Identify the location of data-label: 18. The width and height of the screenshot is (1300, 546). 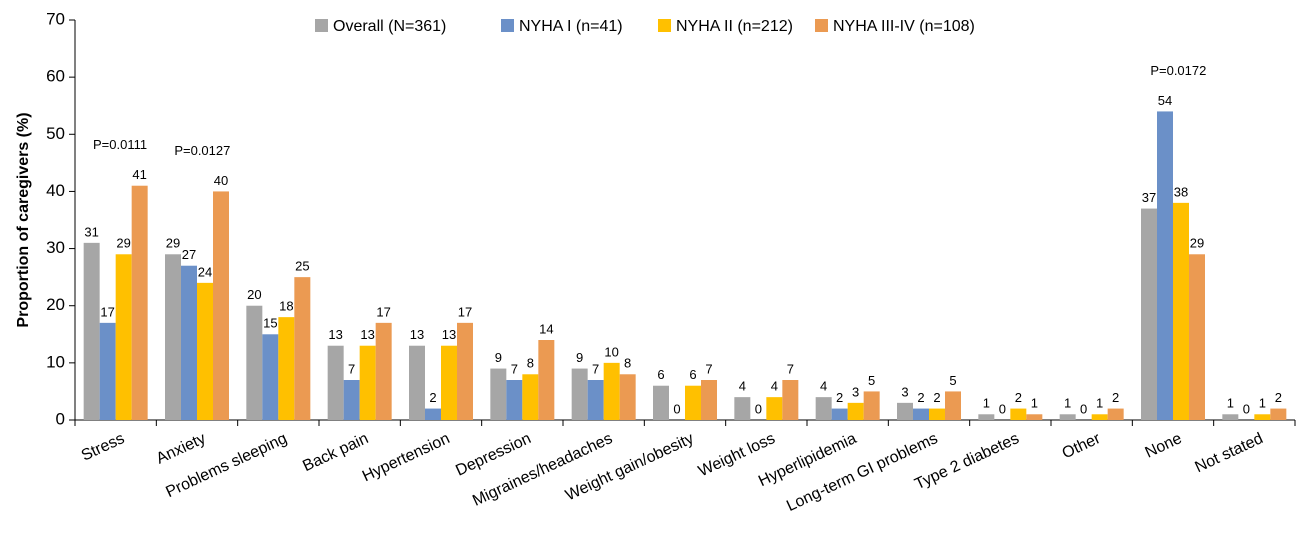
(286, 306).